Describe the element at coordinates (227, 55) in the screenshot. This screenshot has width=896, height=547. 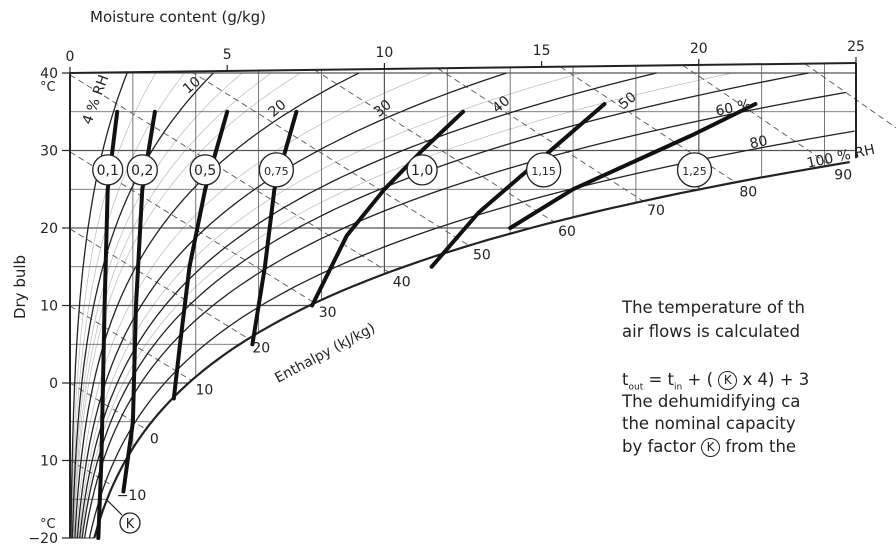
I see `x-tick-label: 5` at that location.